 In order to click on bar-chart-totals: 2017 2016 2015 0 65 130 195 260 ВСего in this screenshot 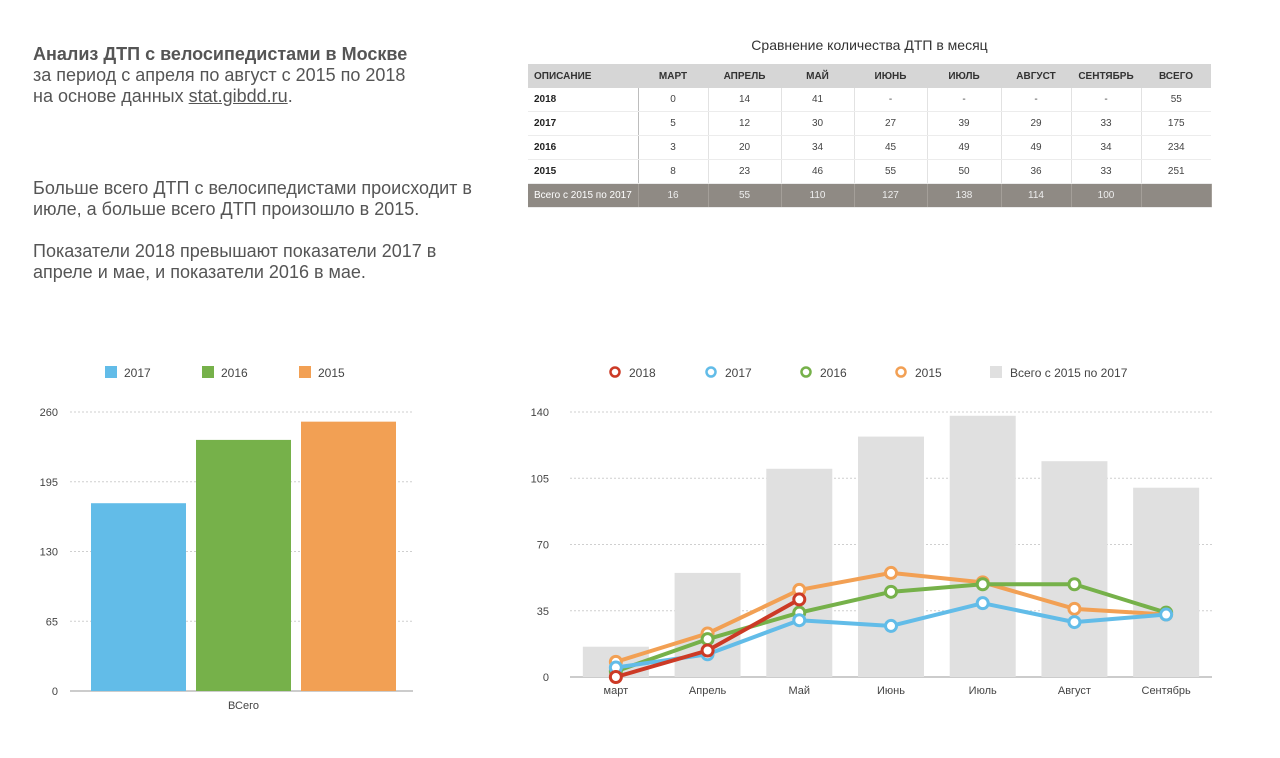, I will do `click(226, 539)`.